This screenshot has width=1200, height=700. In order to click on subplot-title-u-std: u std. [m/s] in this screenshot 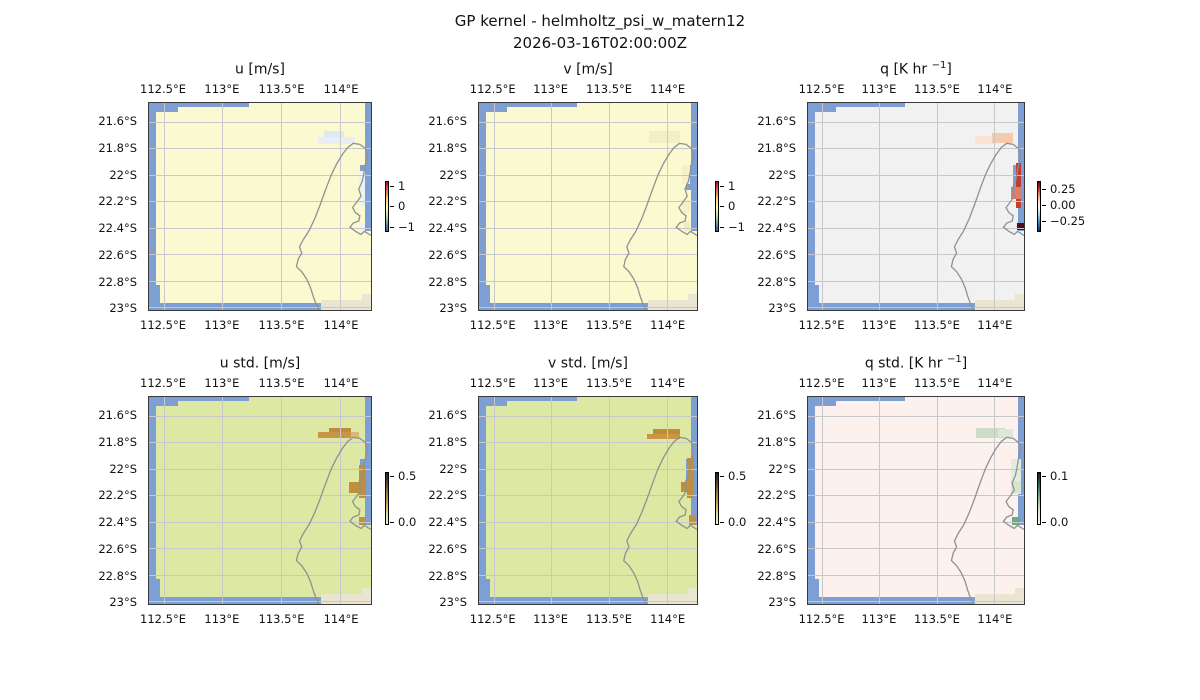, I will do `click(260, 363)`.